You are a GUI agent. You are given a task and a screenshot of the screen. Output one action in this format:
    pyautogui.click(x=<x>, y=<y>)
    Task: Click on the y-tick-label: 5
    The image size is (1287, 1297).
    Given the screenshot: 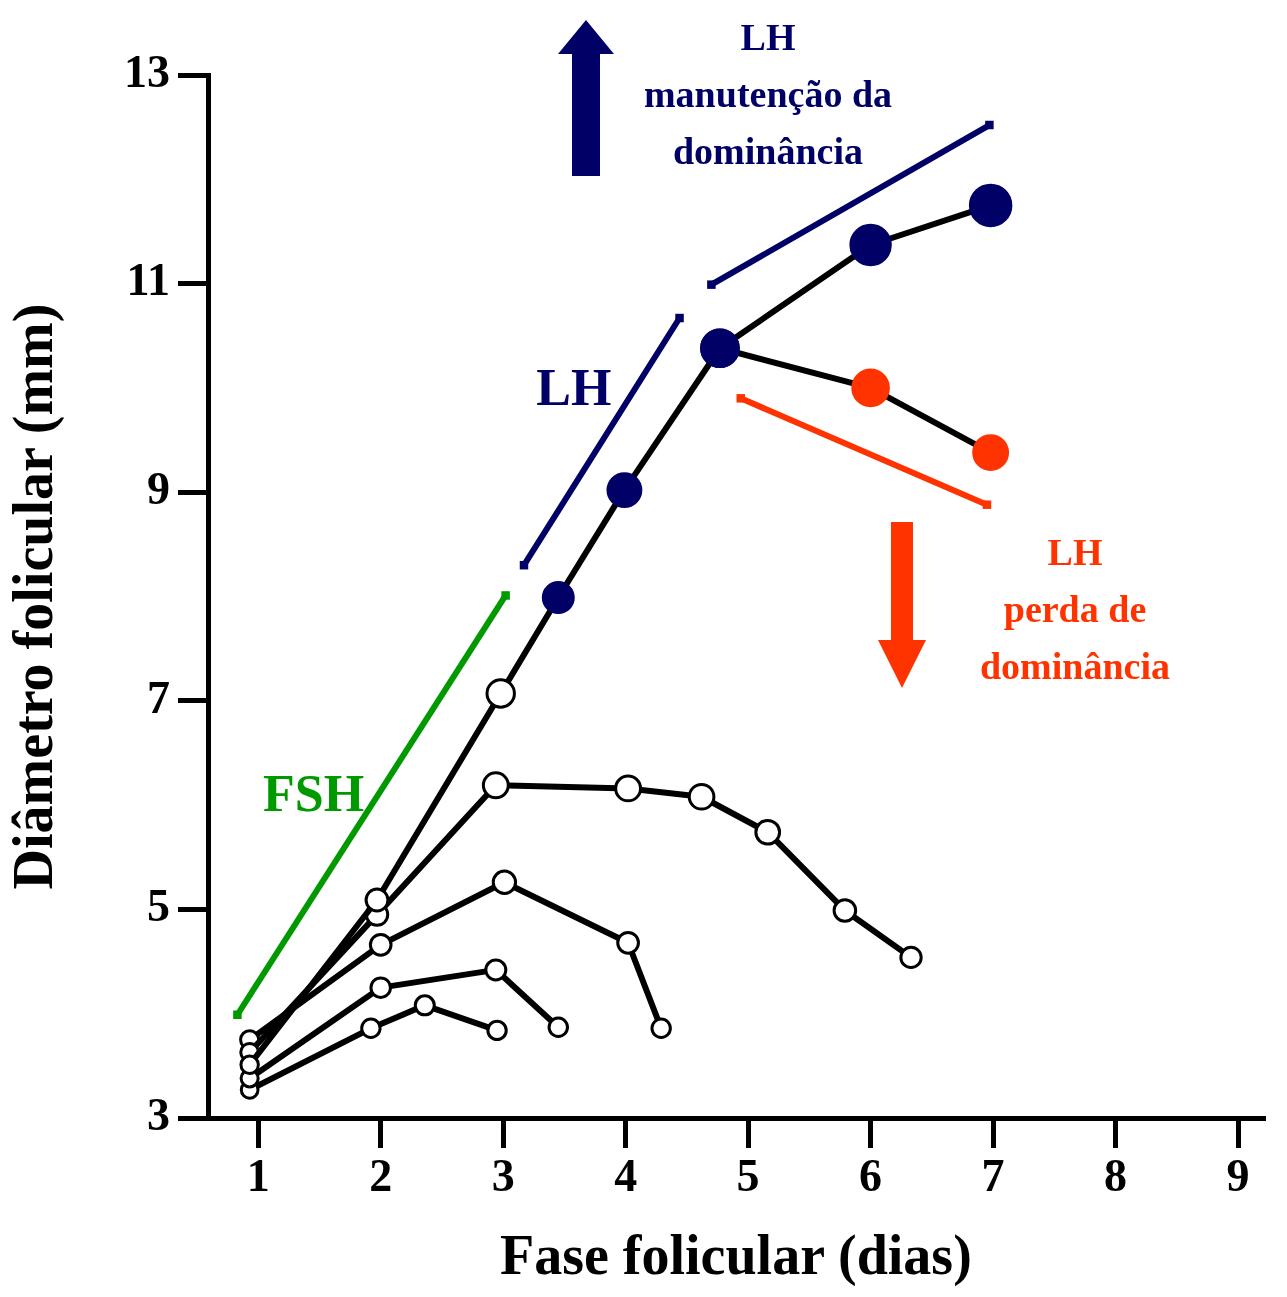 What is the action you would take?
    pyautogui.click(x=158, y=906)
    